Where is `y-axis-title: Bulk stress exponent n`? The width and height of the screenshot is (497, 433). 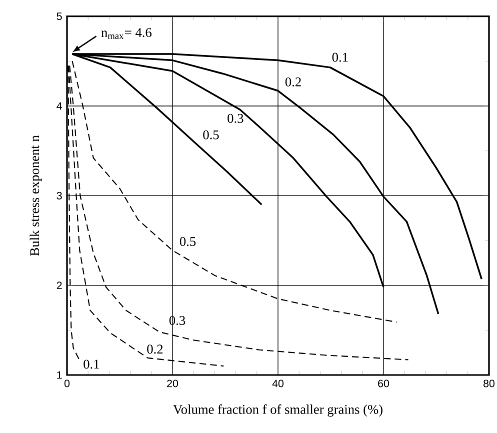
y-axis-title: Bulk stress exponent n is located at coordinates (36, 195).